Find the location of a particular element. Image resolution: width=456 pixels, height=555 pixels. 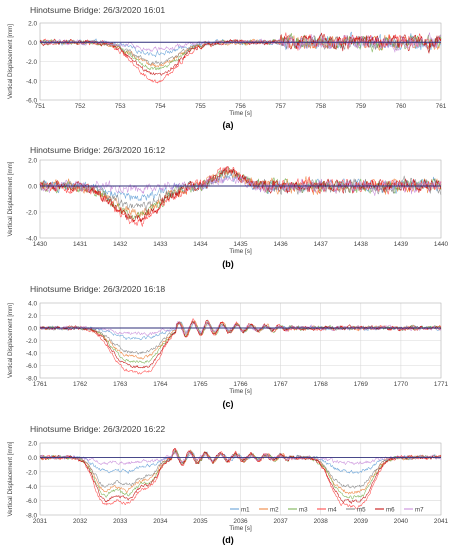

x-tick-label: 1771 is located at coordinates (441, 384).